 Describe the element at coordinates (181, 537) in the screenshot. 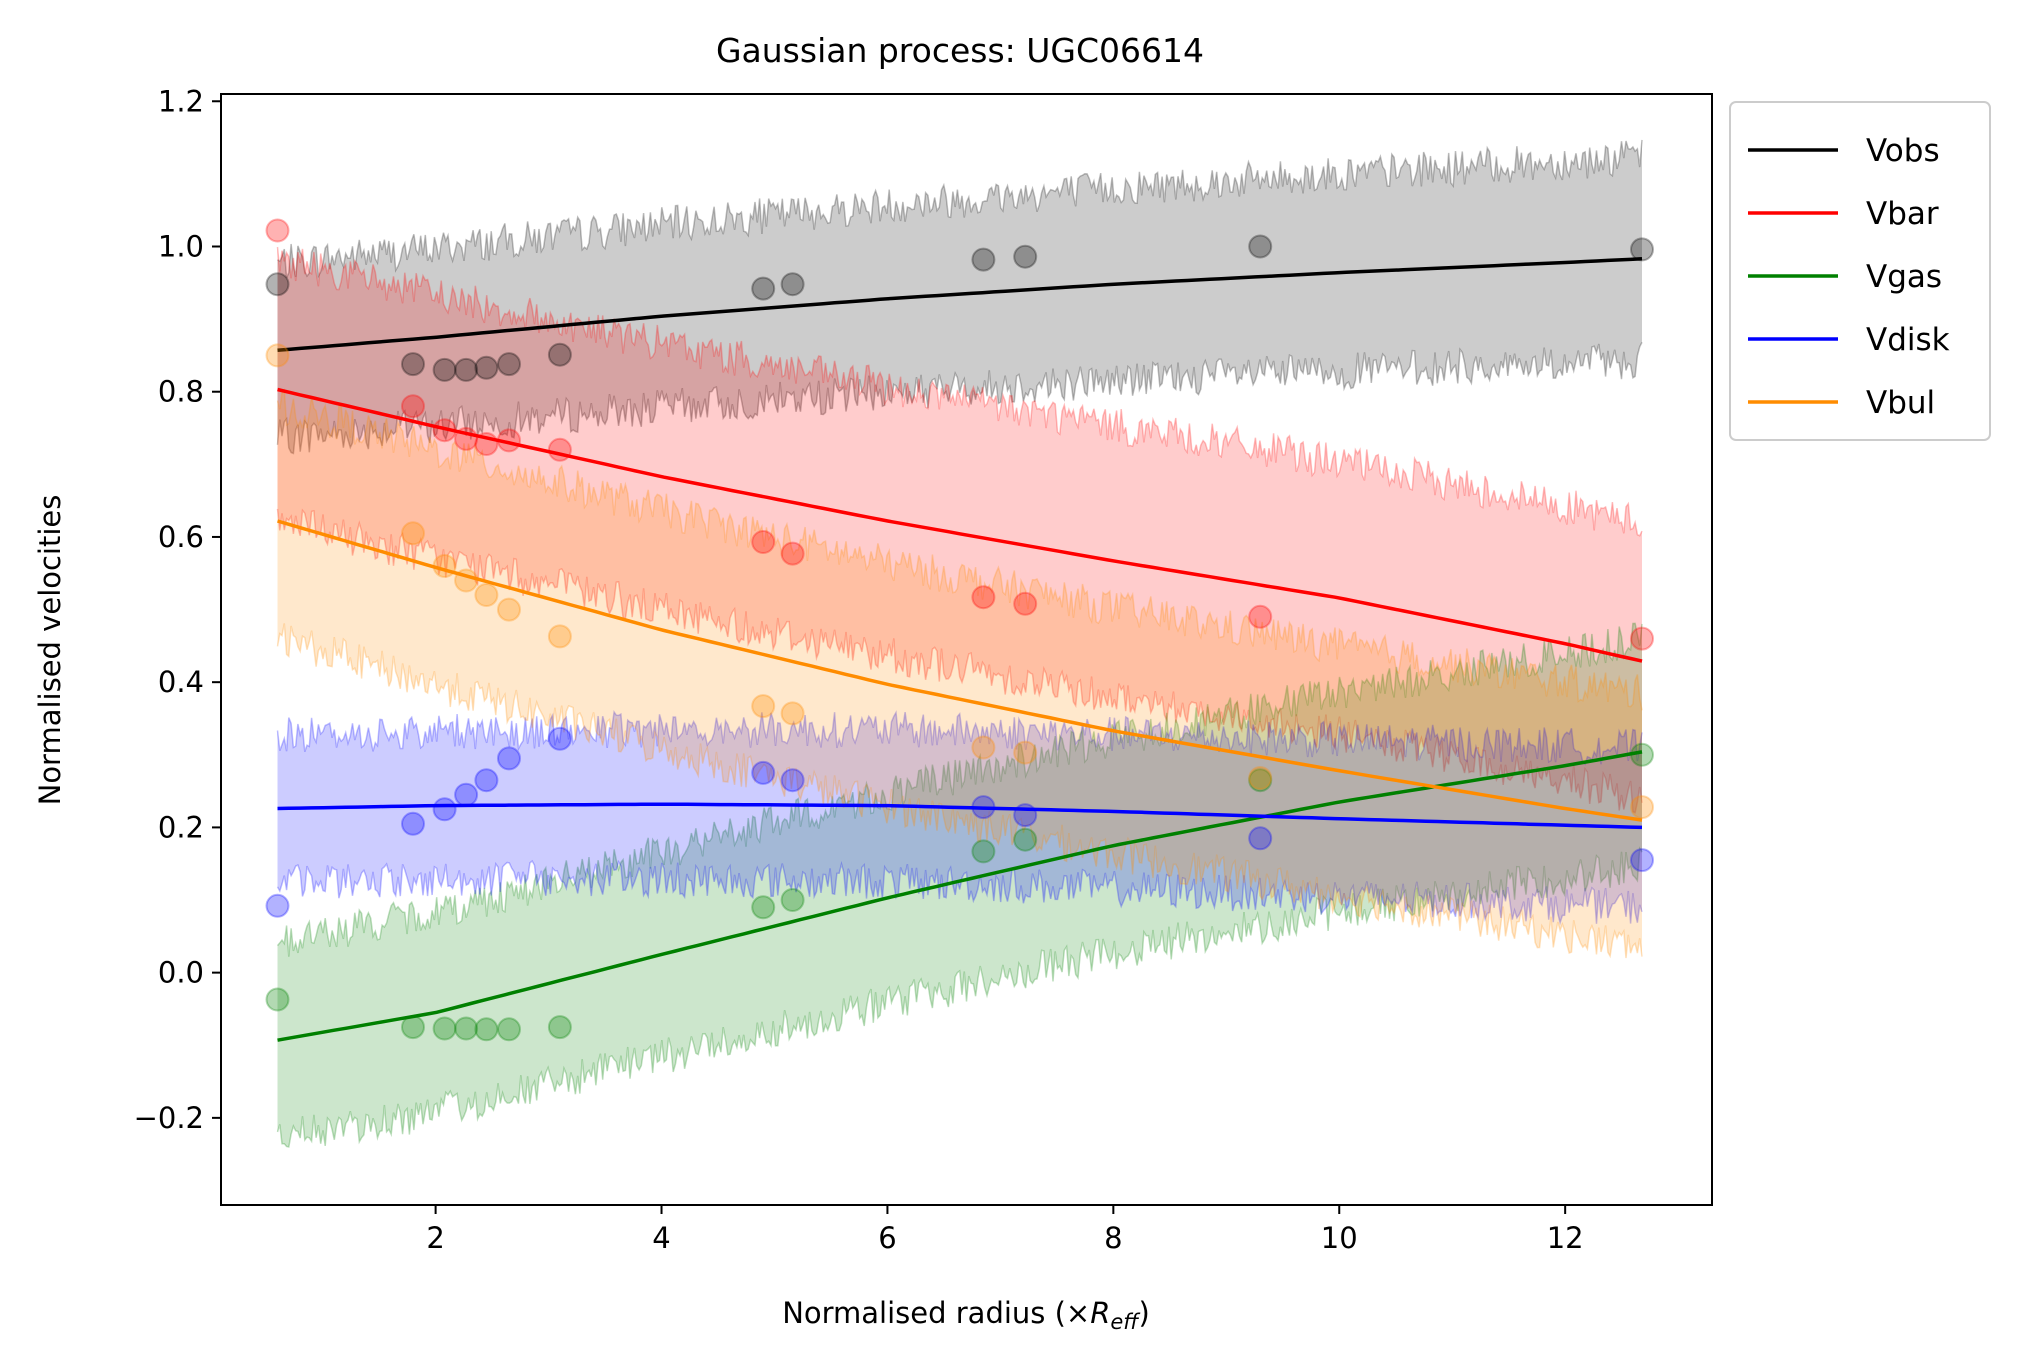

I see `y-tick-label: 0.6` at that location.